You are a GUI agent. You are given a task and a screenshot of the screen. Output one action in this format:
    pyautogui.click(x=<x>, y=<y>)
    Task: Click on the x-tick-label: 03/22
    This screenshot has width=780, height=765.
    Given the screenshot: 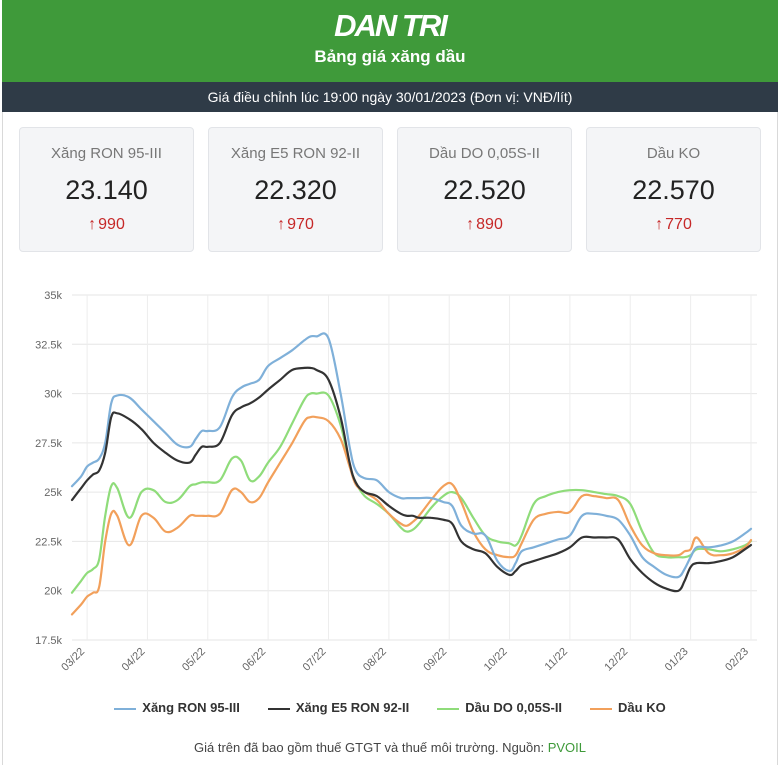 What is the action you would take?
    pyautogui.click(x=73, y=660)
    